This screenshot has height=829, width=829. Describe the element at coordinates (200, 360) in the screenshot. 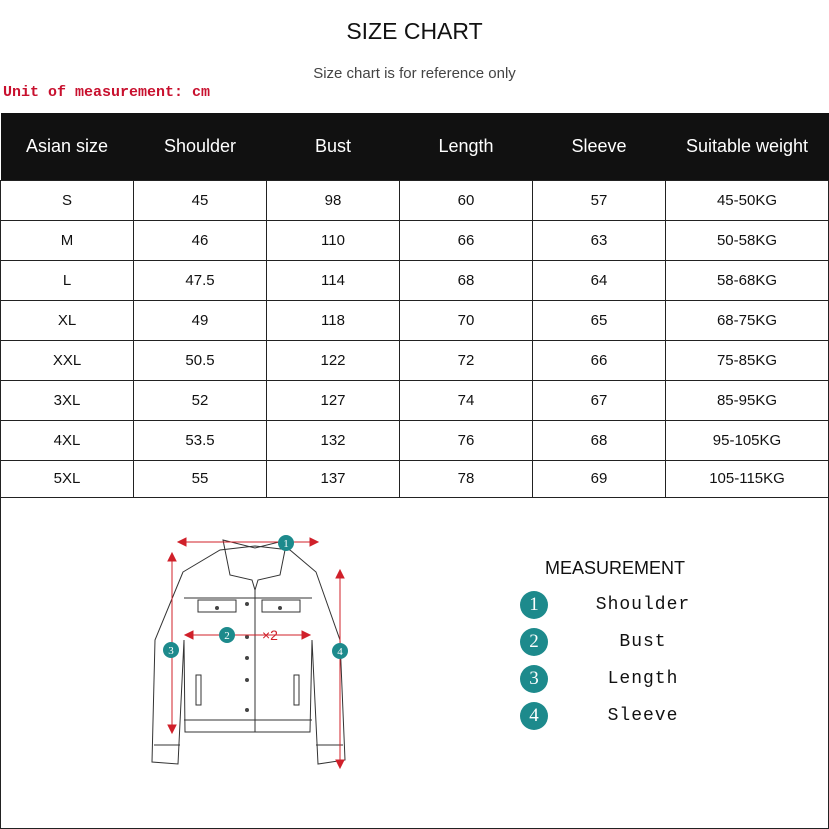

I see `table-cell: 50.5` at that location.